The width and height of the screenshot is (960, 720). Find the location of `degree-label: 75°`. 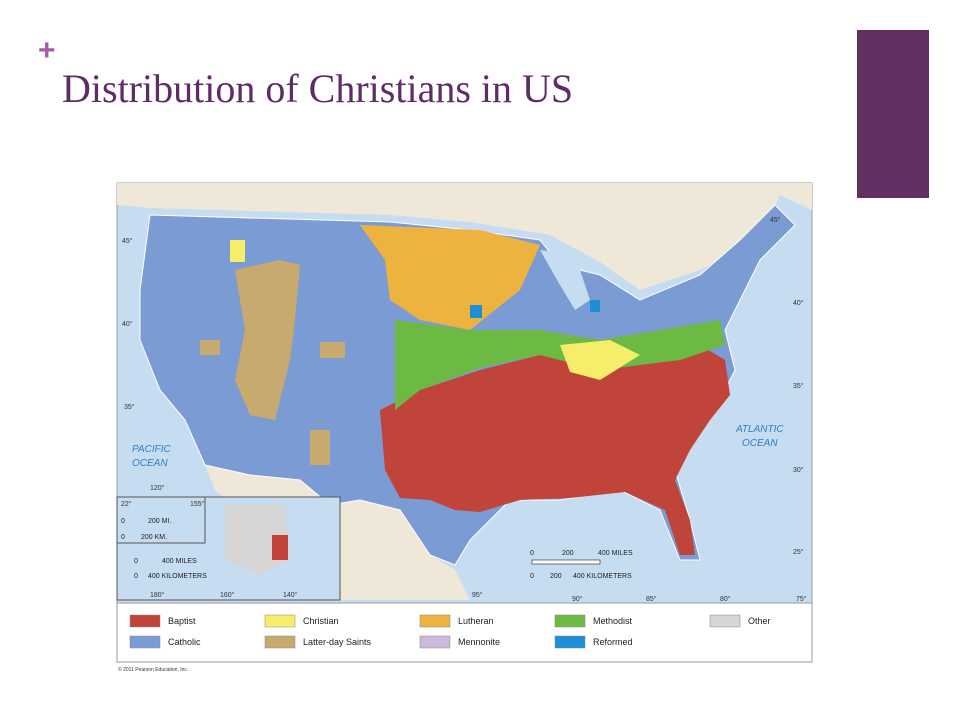

degree-label: 75° is located at coordinates (801, 599).